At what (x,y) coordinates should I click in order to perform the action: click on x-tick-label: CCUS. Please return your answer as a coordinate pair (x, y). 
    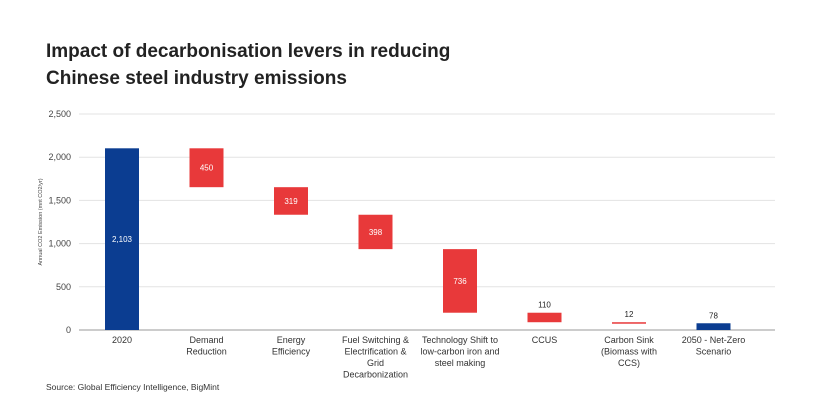
    Looking at the image, I should click on (545, 340).